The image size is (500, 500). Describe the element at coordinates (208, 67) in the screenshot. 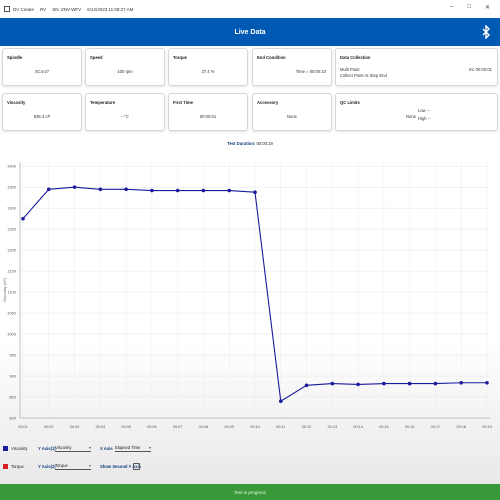

I see `torque-card: Torque 37.4 %` at that location.